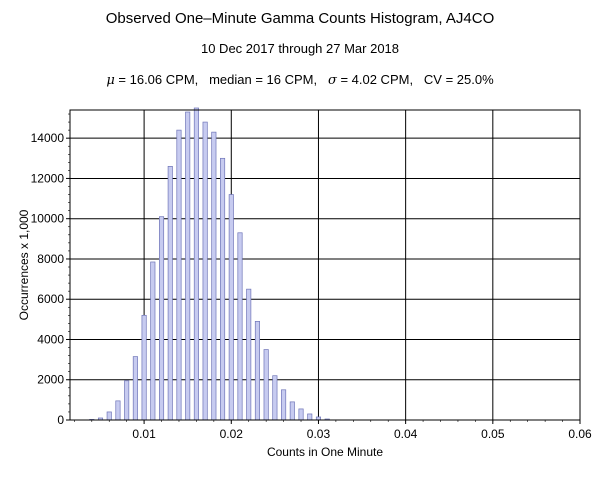 This screenshot has height=479, width=600. I want to click on y-tick-label: 4000, so click(50, 339).